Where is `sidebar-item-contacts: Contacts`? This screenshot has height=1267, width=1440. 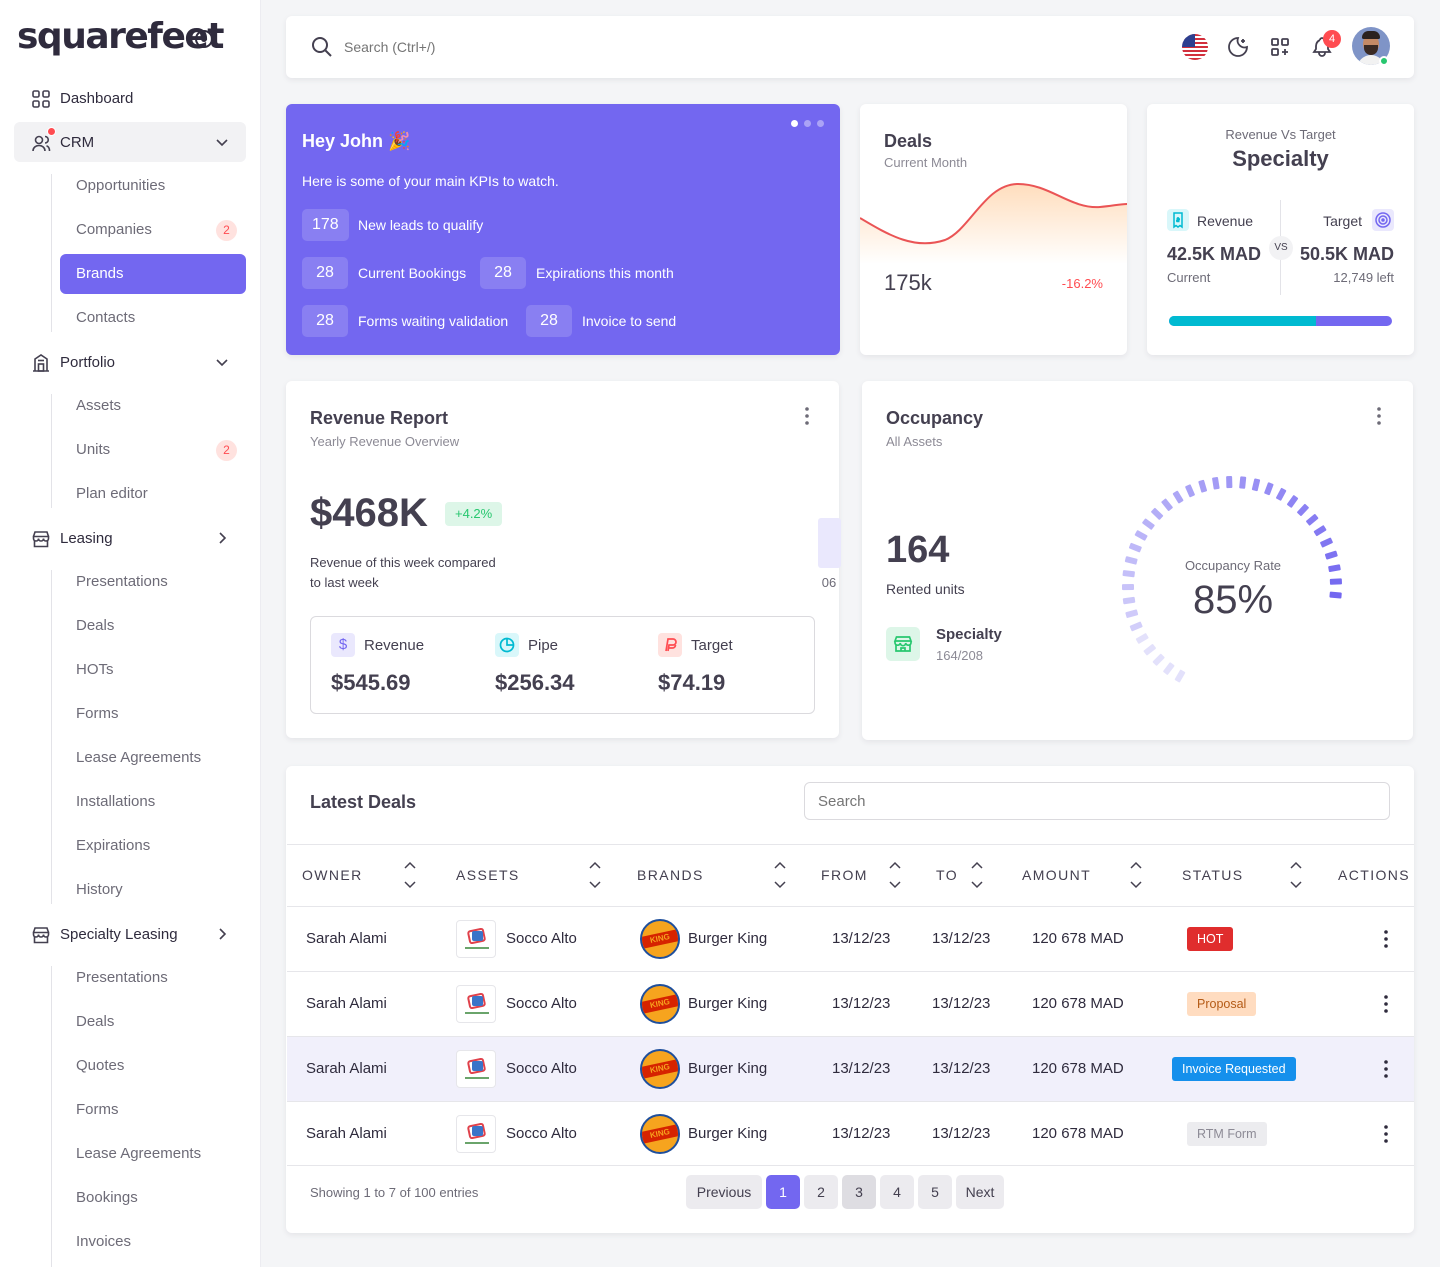 sidebar-item-contacts: Contacts is located at coordinates (153, 318).